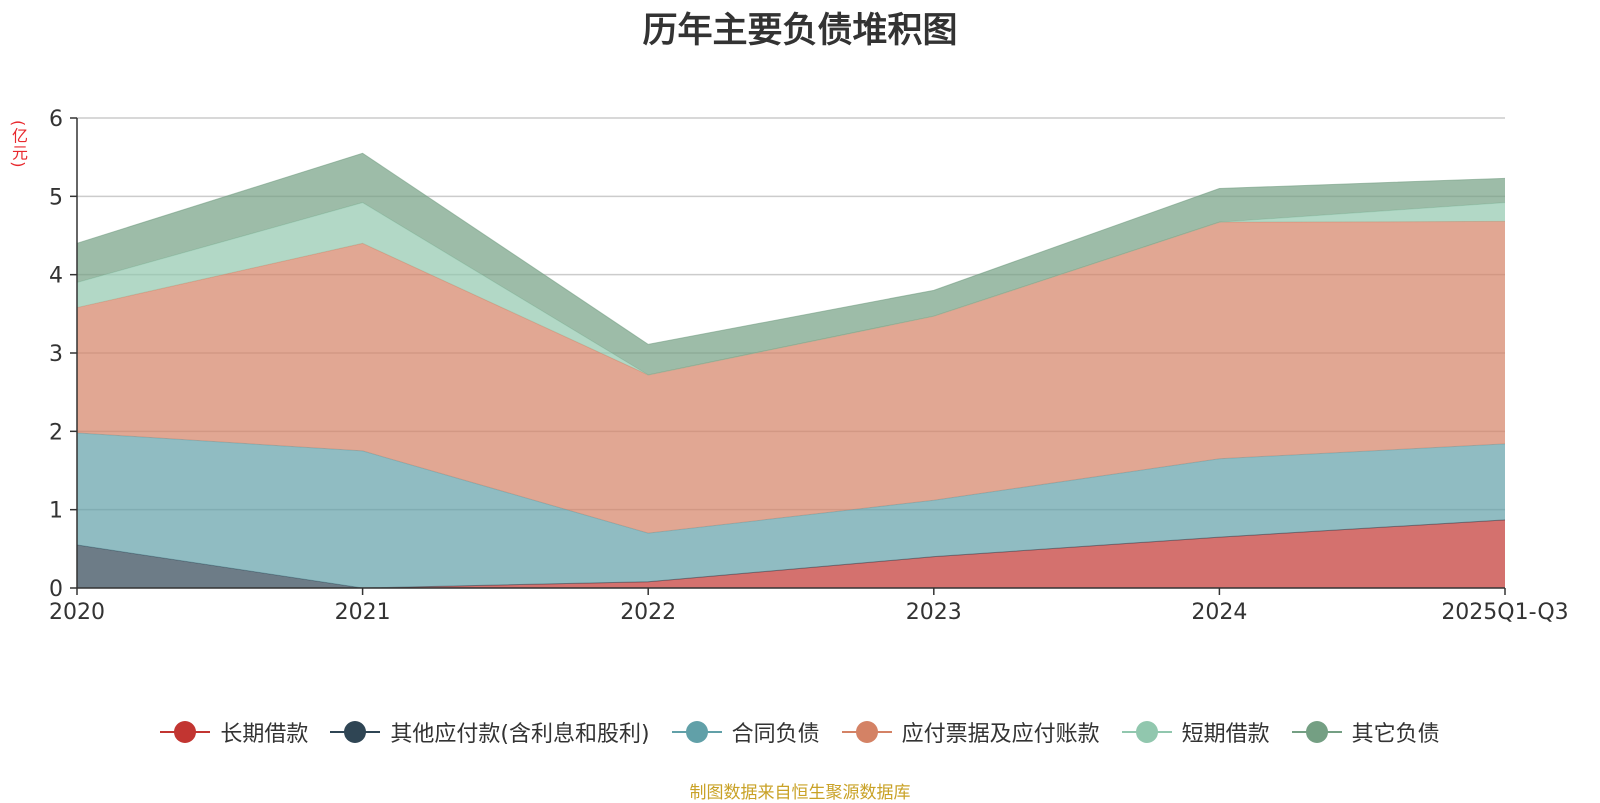  I want to click on x-tick-label-4: 2024, so click(1219, 612).